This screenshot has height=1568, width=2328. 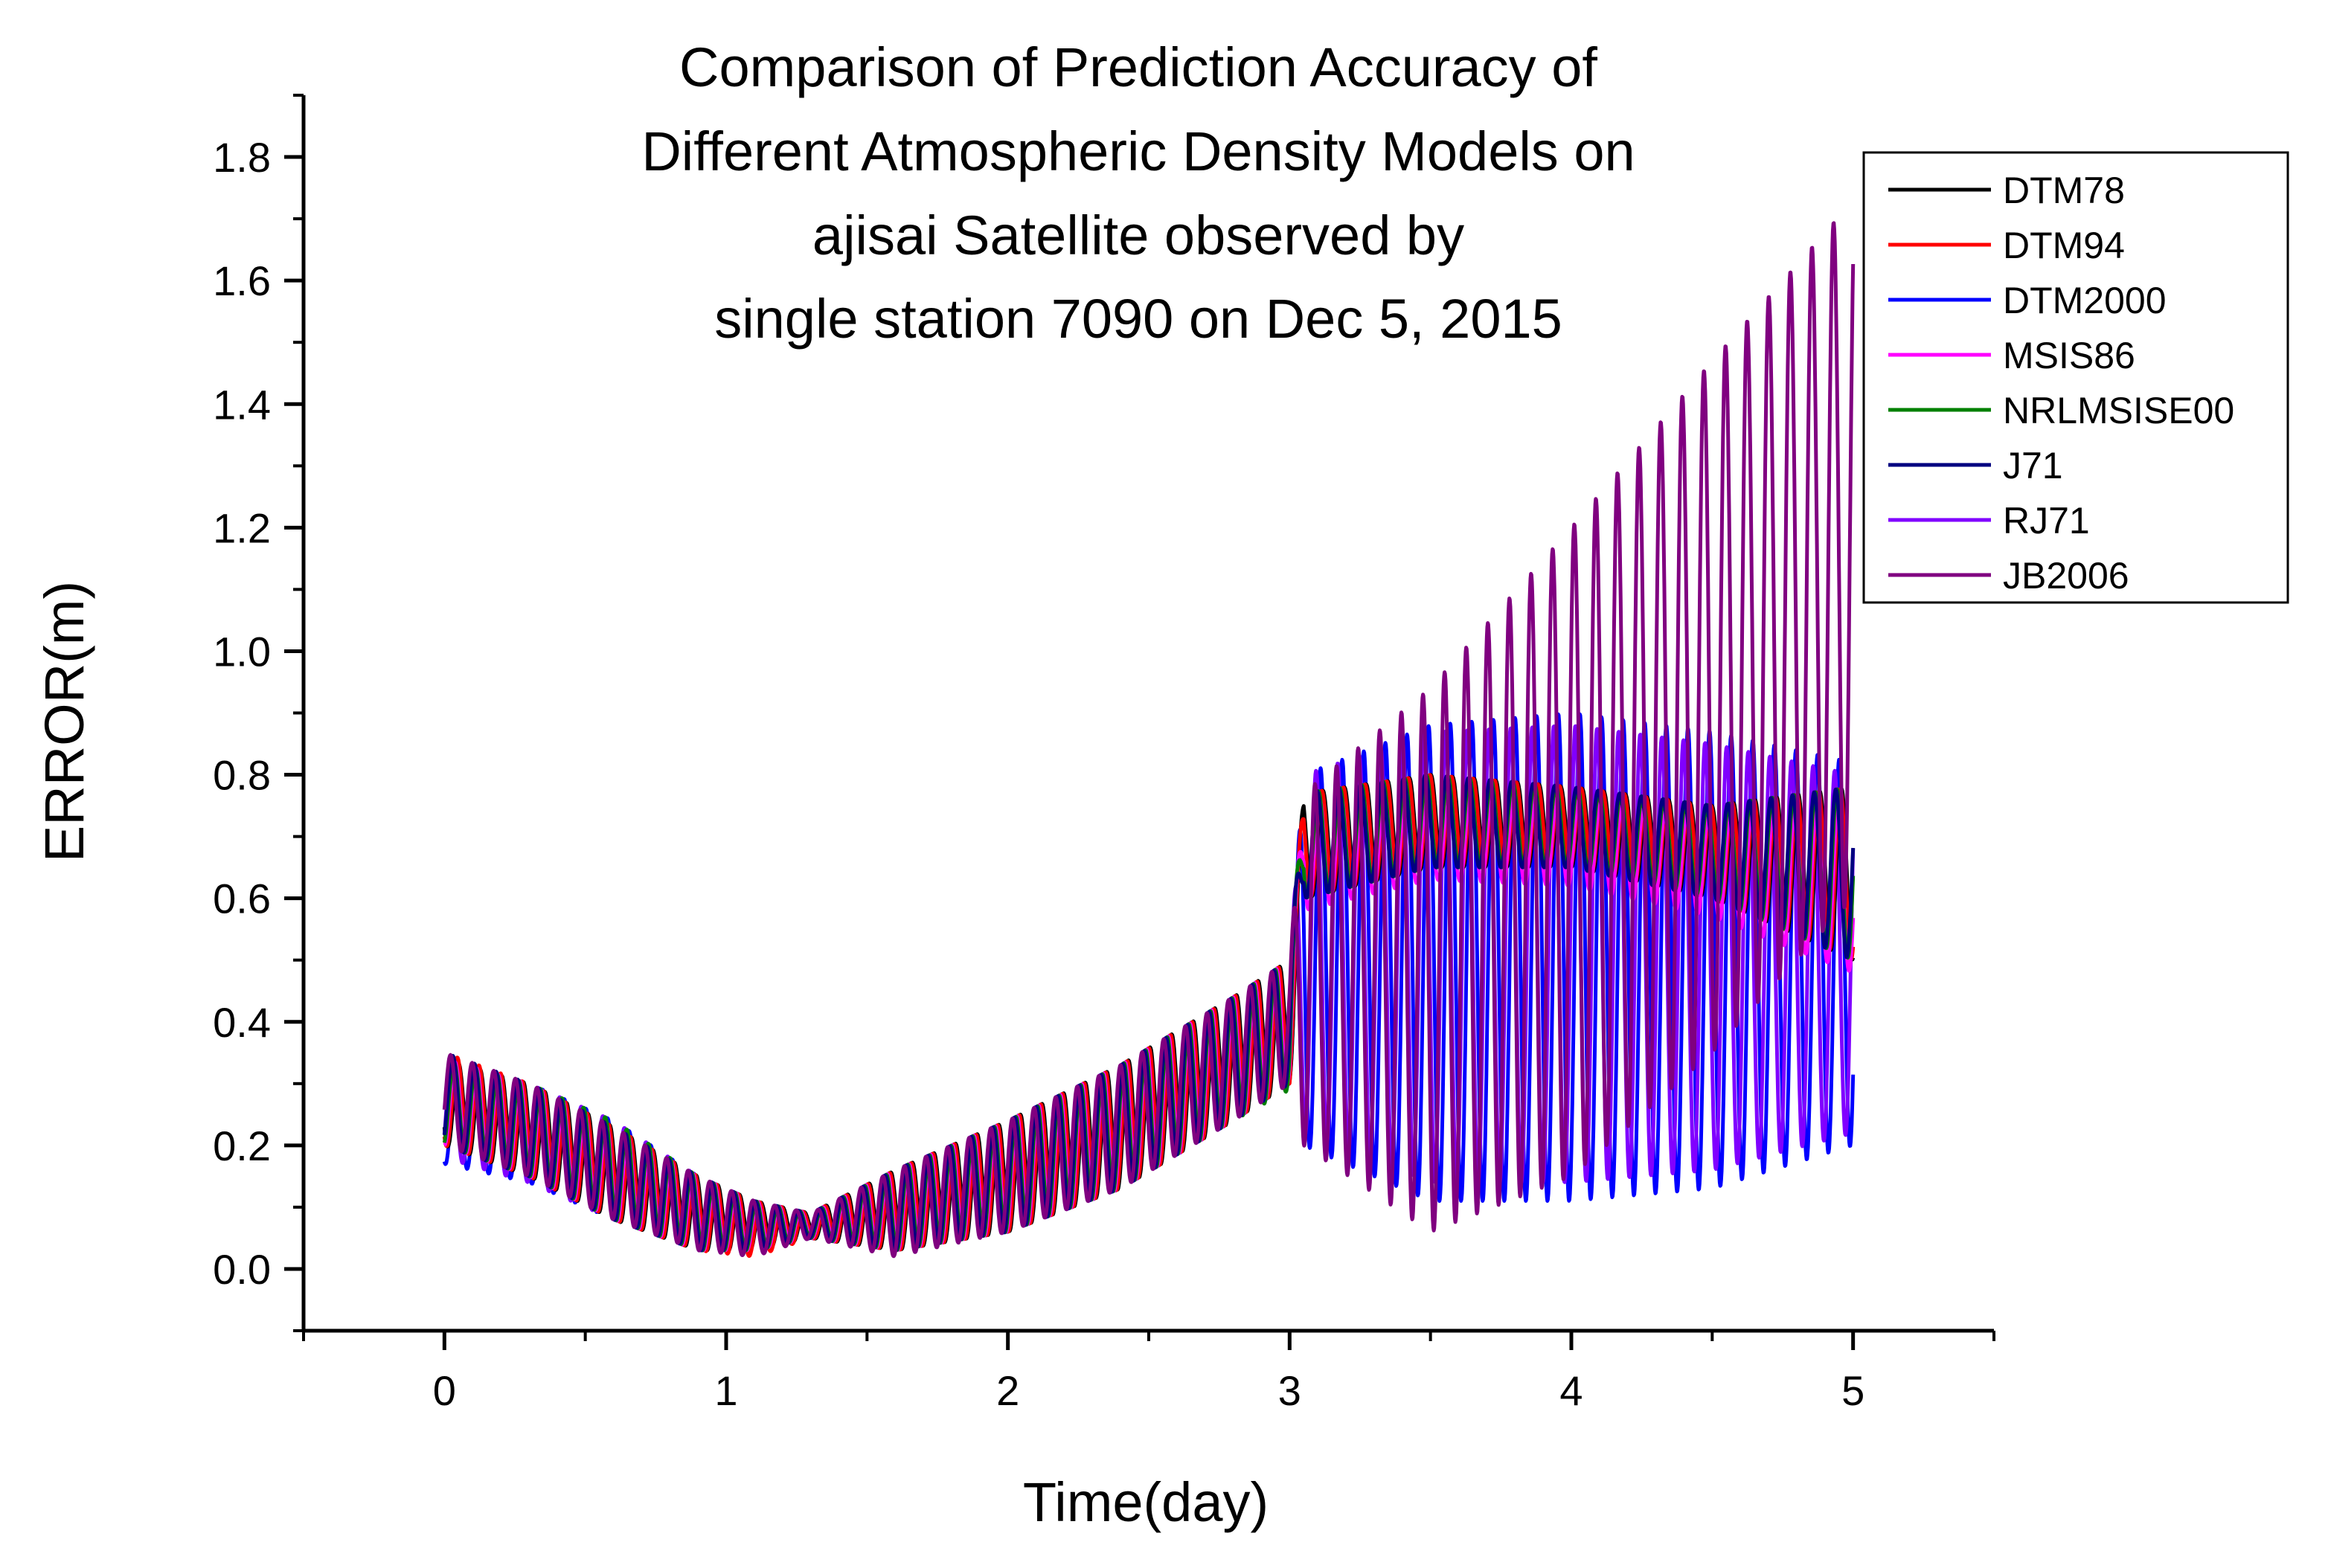 I want to click on legend-label: JB2006, so click(x=2066, y=576).